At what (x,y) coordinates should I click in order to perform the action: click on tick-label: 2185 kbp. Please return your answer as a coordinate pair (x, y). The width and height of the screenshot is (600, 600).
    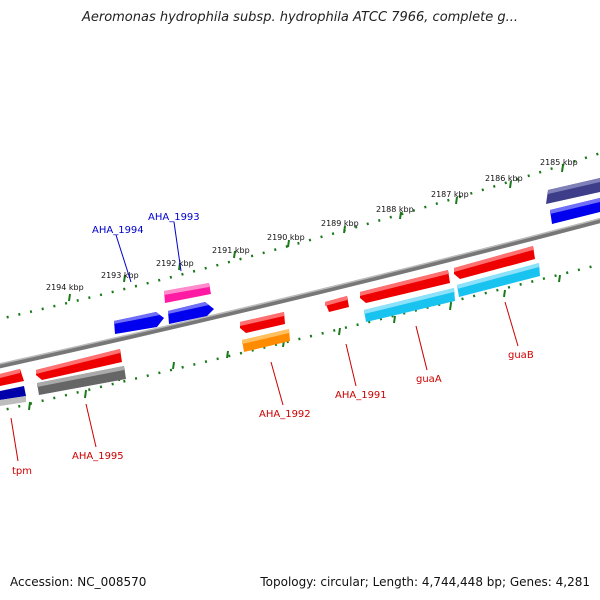
    Looking at the image, I should click on (559, 162).